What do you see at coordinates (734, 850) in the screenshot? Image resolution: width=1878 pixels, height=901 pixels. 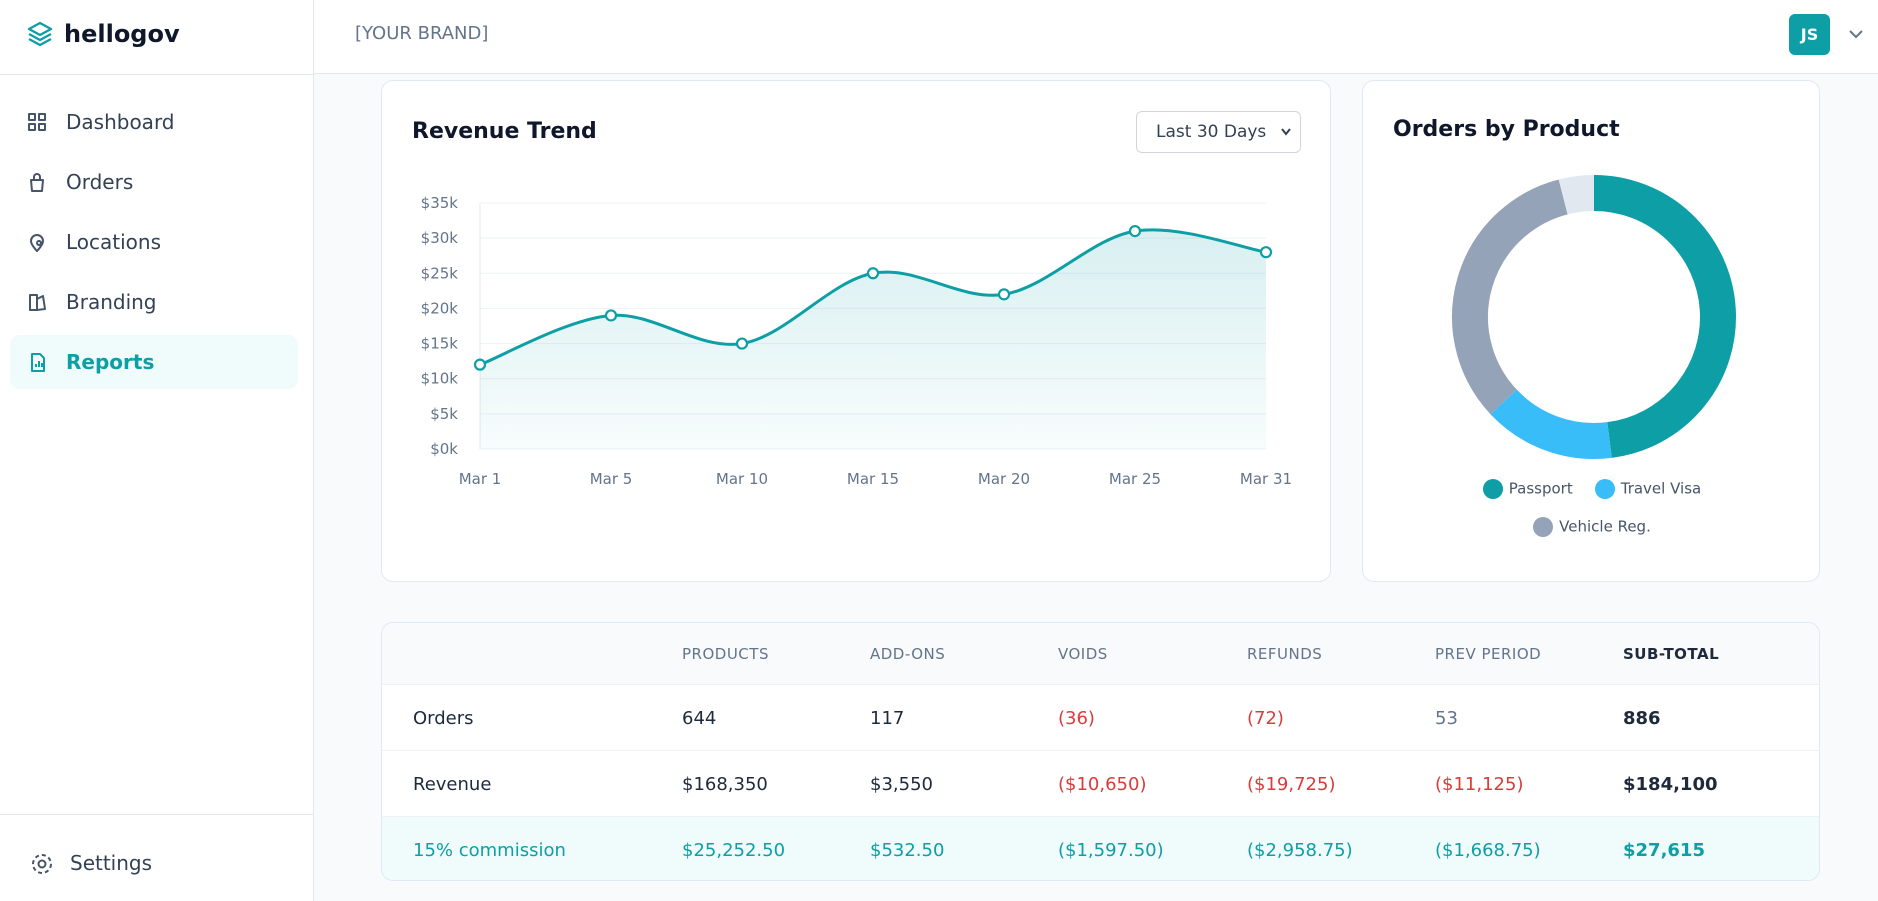 I see `table-cell: $25,252.50` at bounding box center [734, 850].